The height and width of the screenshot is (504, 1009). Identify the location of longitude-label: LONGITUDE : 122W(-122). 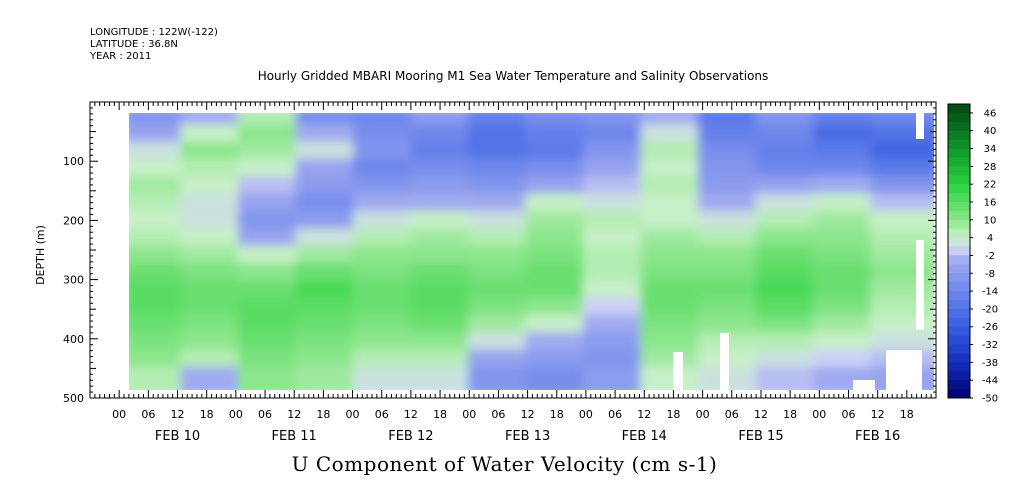
(154, 32).